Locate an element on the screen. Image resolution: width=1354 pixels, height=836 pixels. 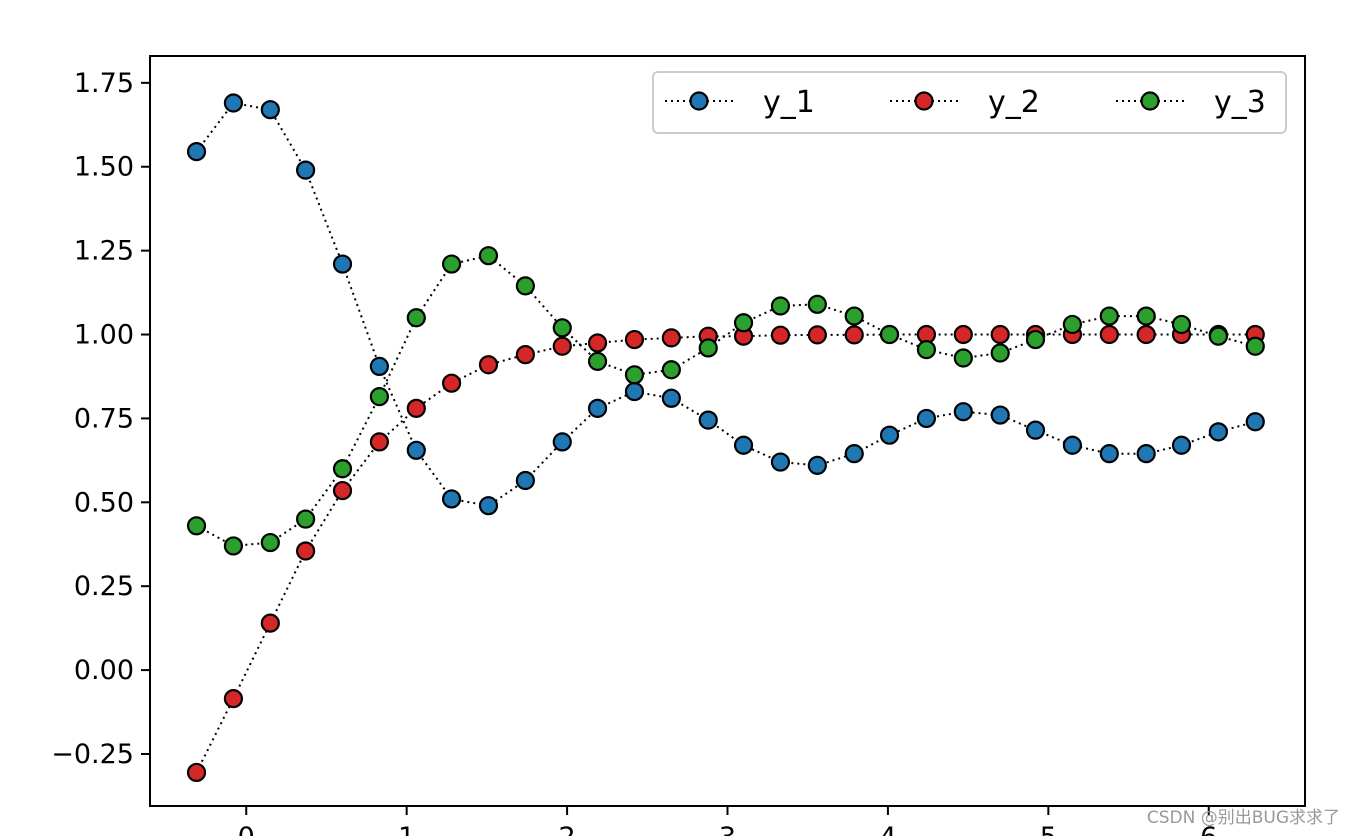
x-tick-label: 4 is located at coordinates (887, 829).